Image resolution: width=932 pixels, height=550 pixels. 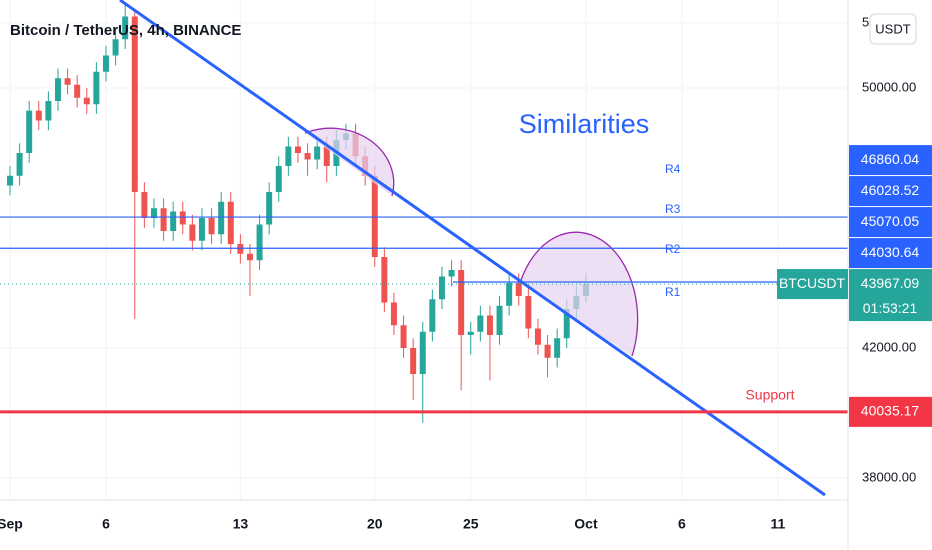 I want to click on support-box, so click(x=890, y=411).